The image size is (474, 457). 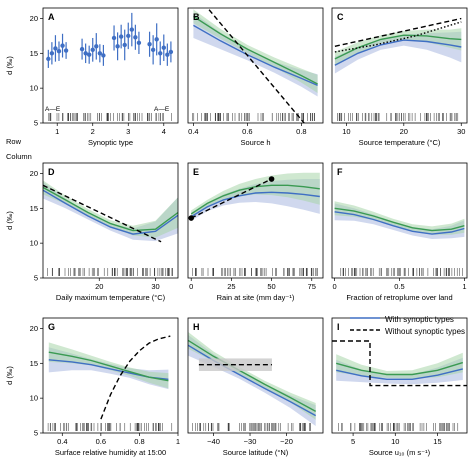 I want to click on panel-h: H −40 −30 −20 Source latitude (°N), so click(x=255, y=387).